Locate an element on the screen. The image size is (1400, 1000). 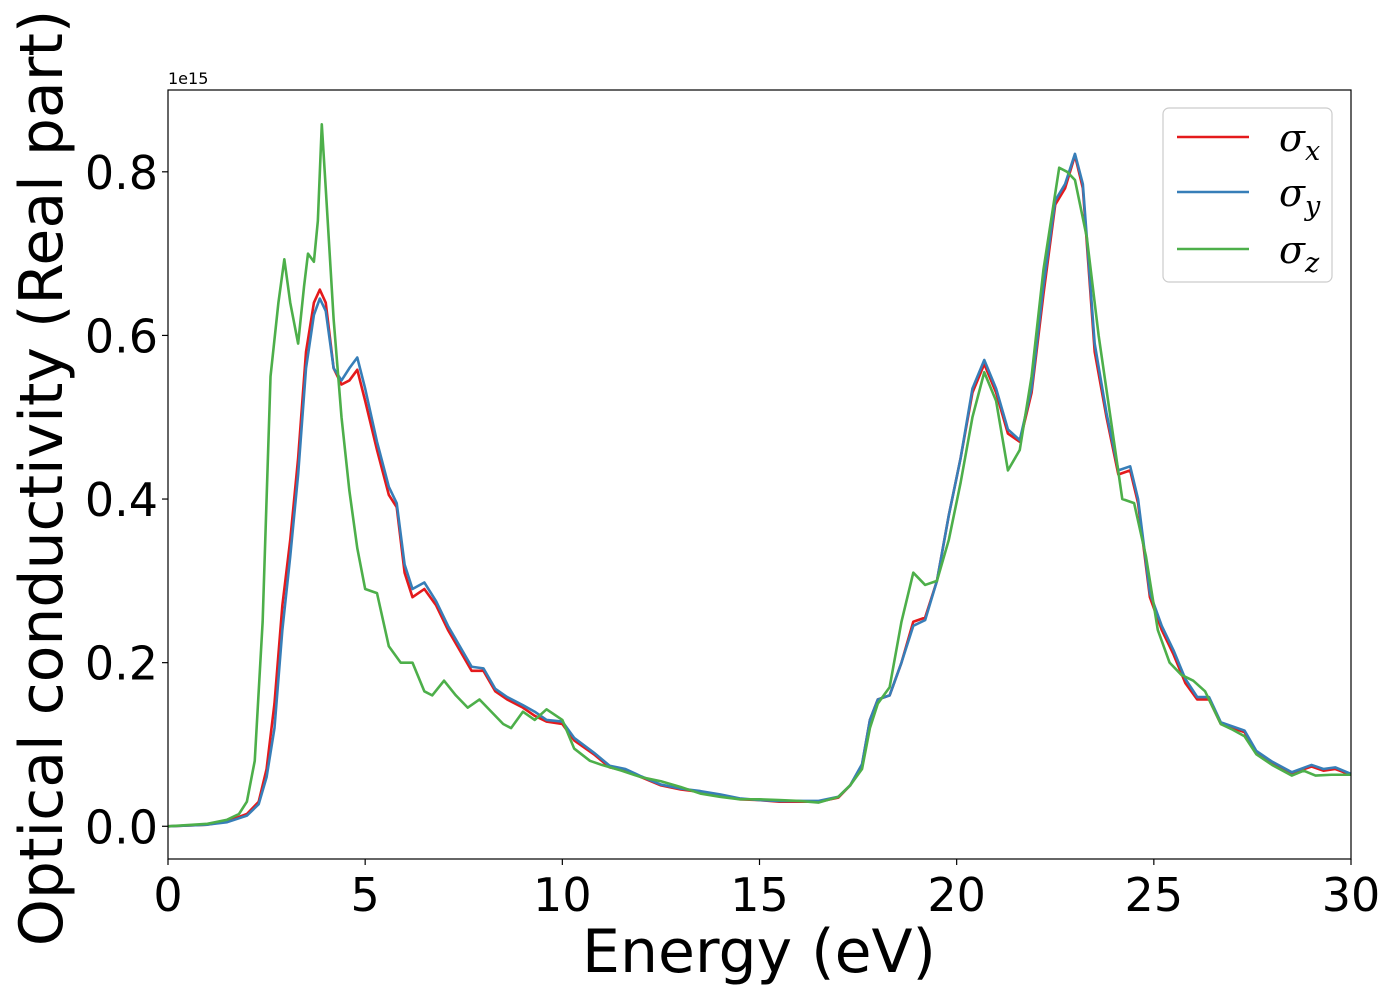
x-tick-label: 10 is located at coordinates (562, 895).